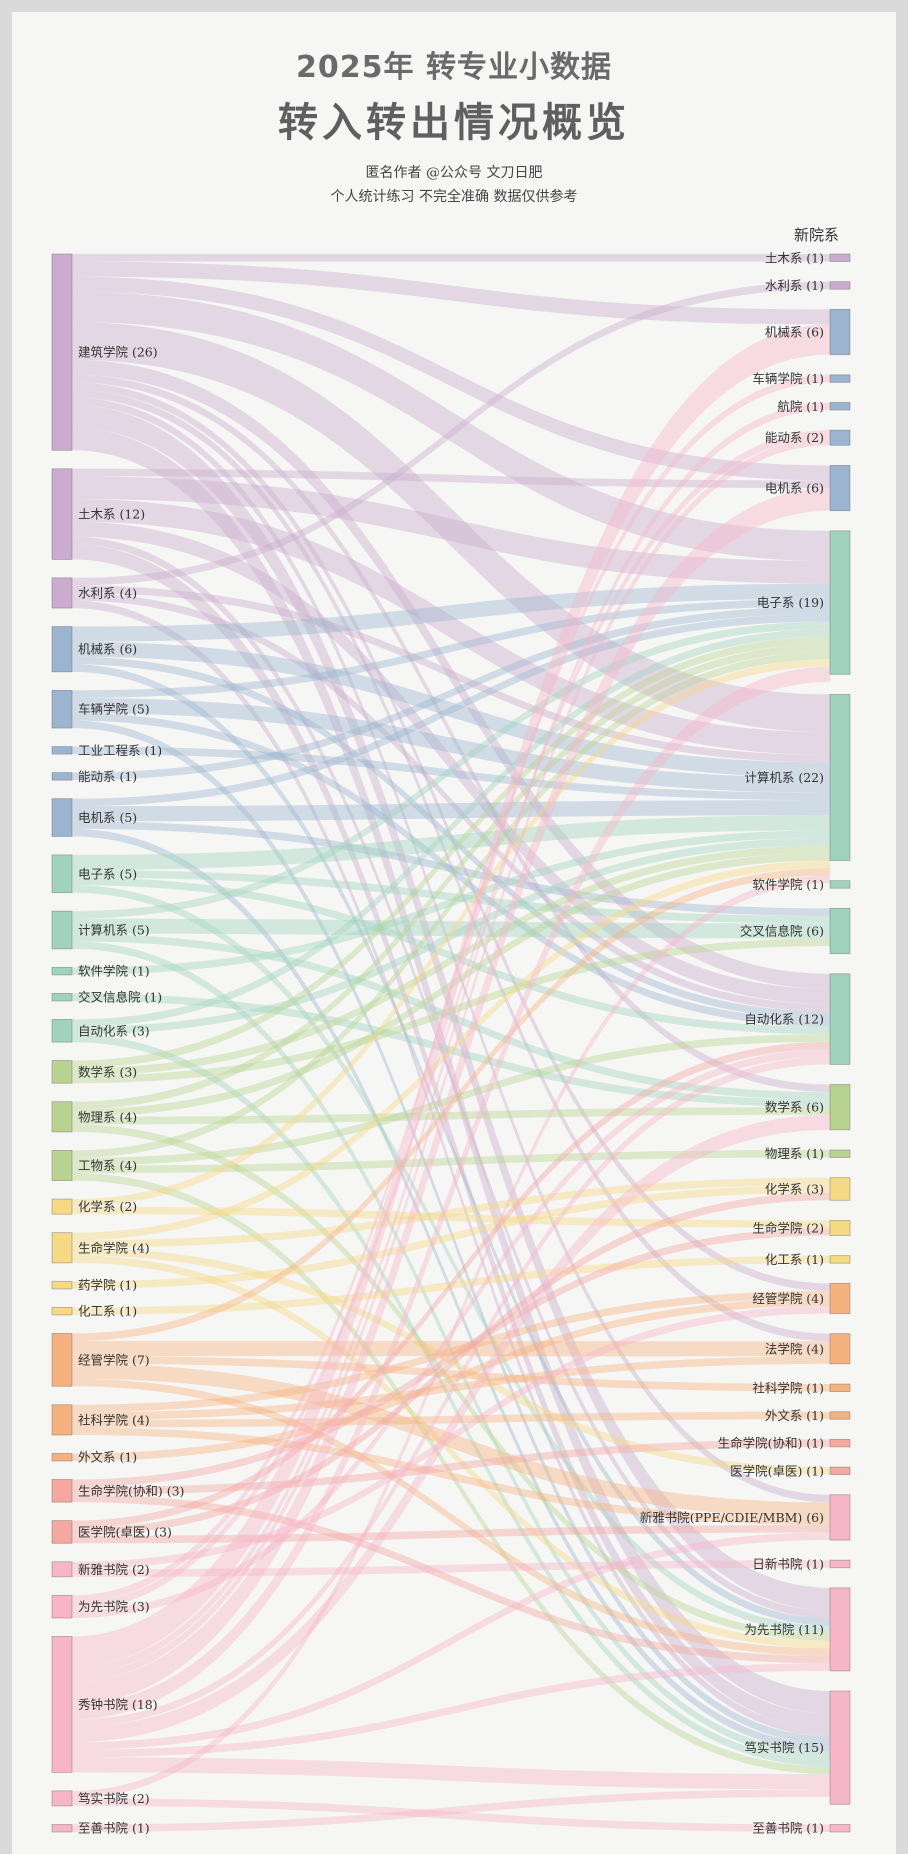  I want to click on source-label-工业工程系: 工业工程系 (1), so click(120, 750).